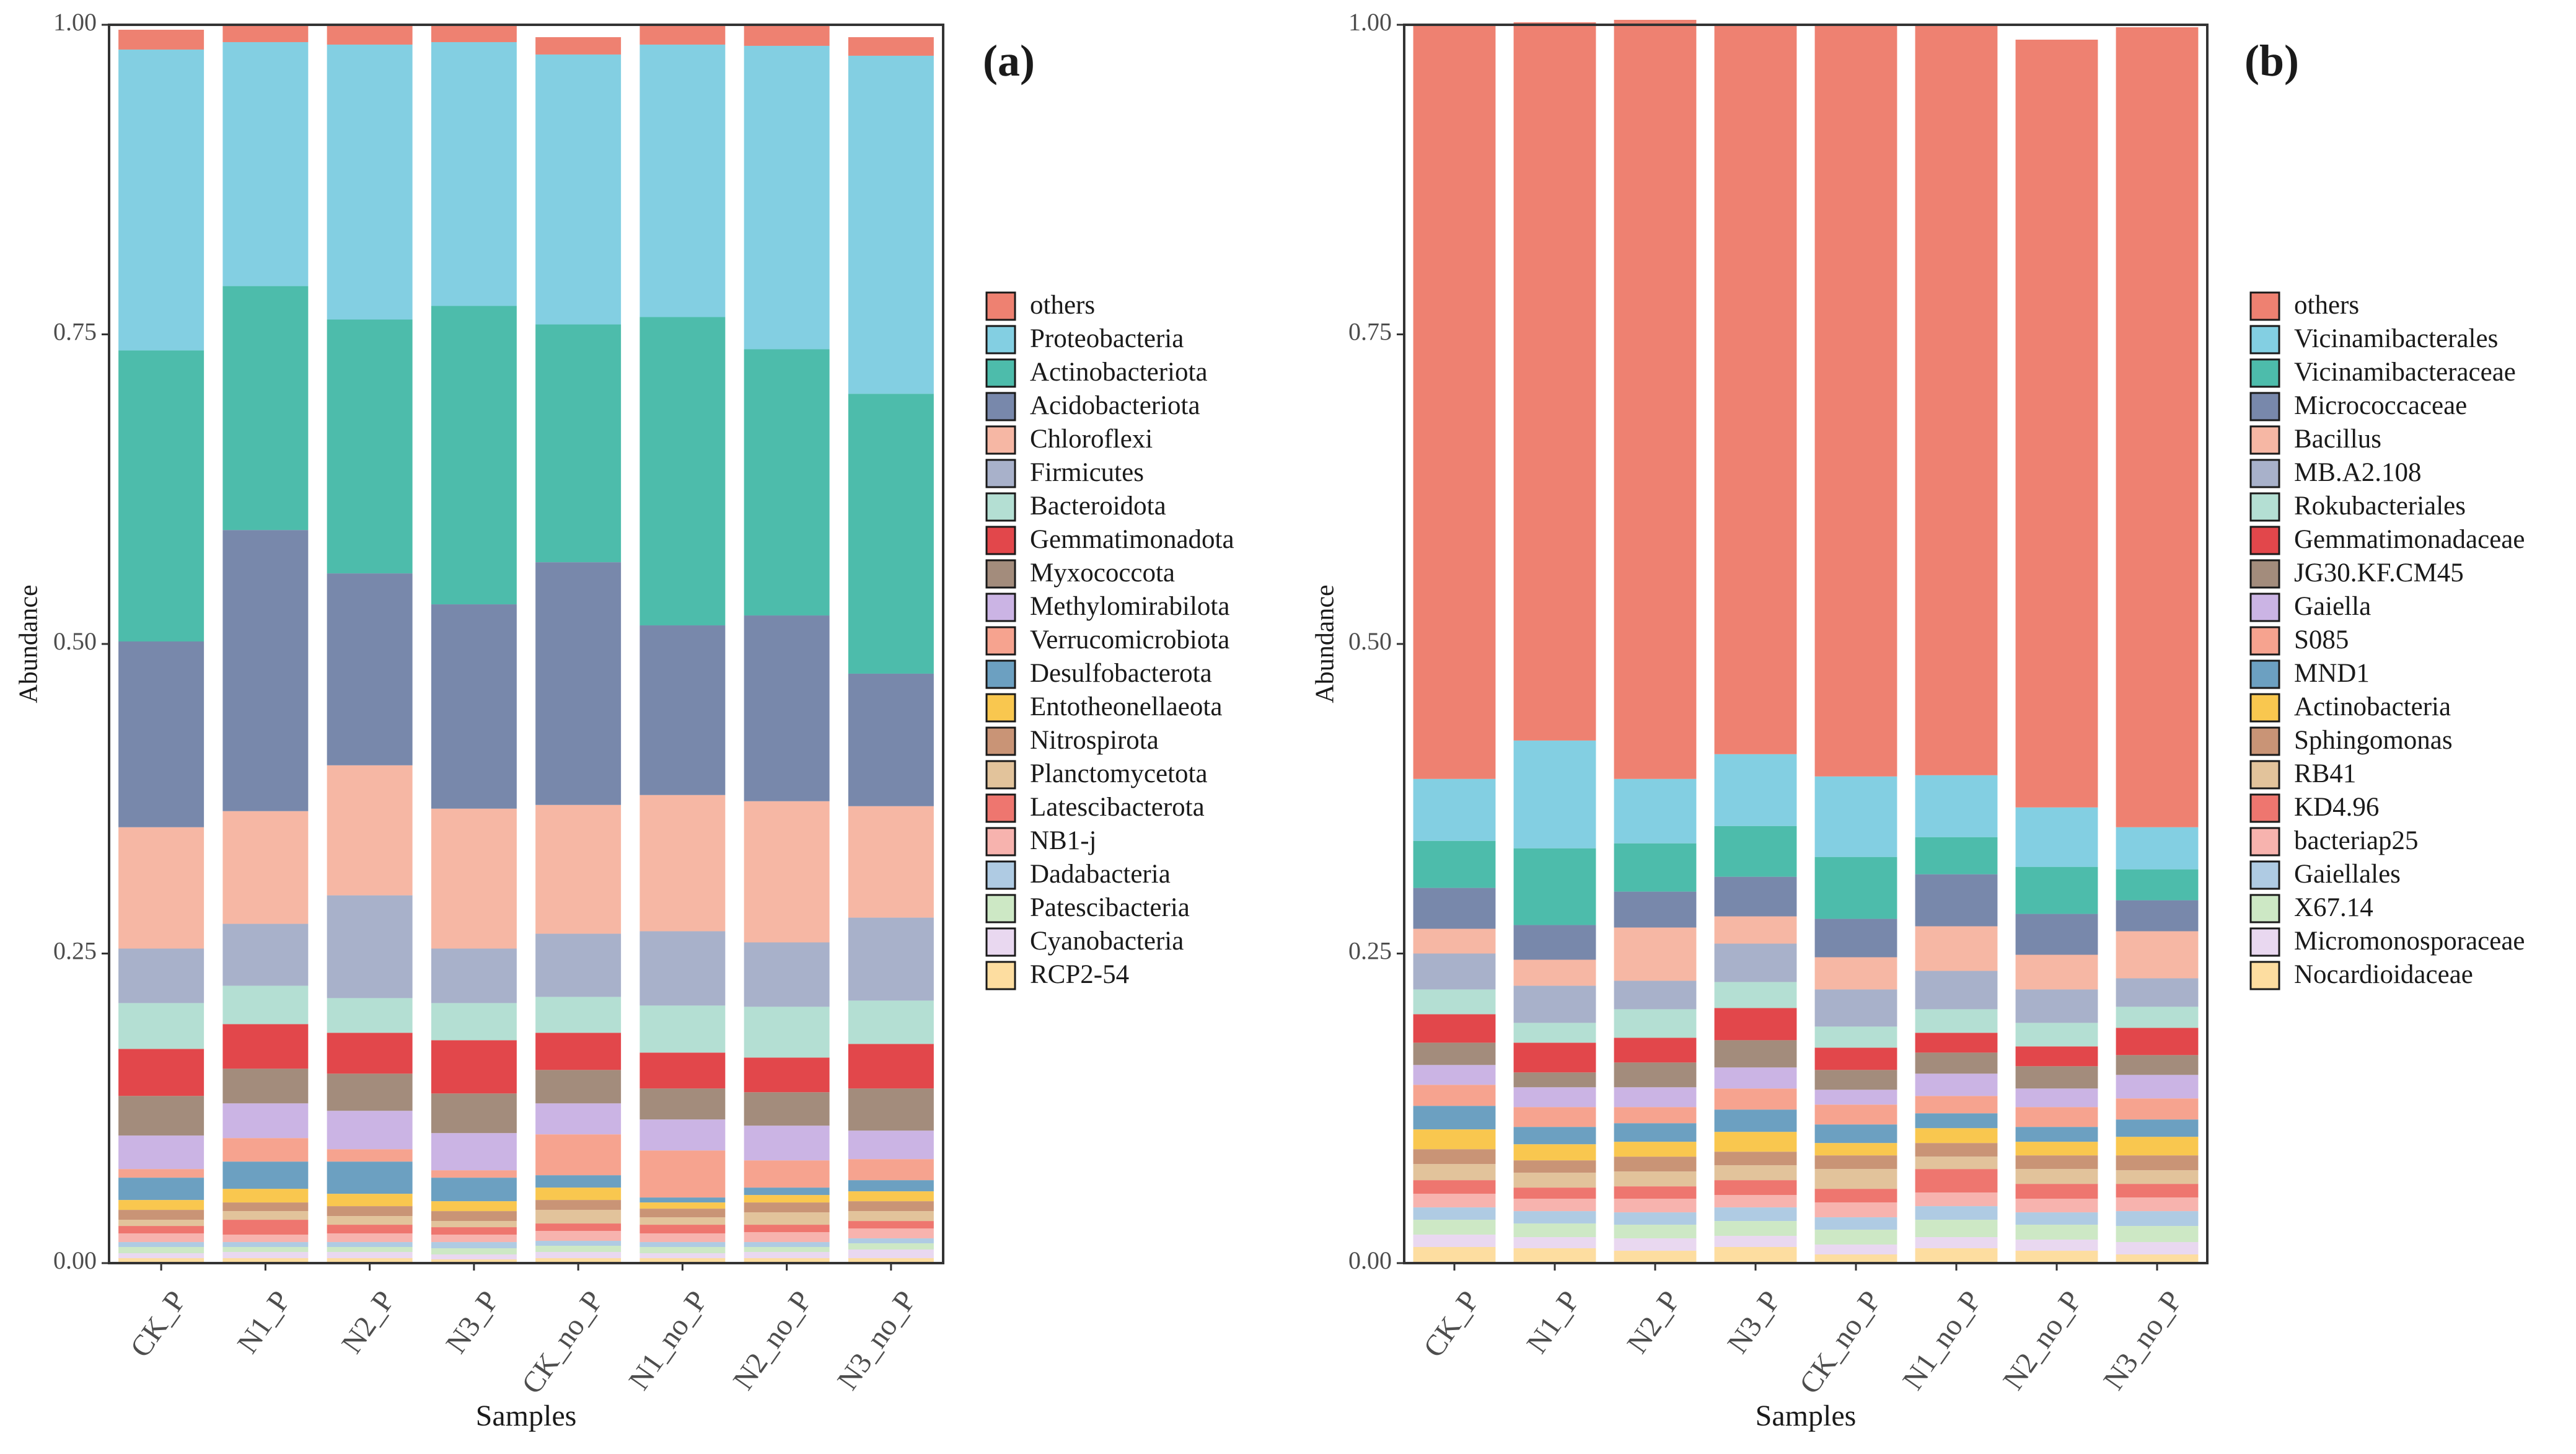  I want to click on bar-segment-CK_no_P-Chloroflexi, so click(578, 869).